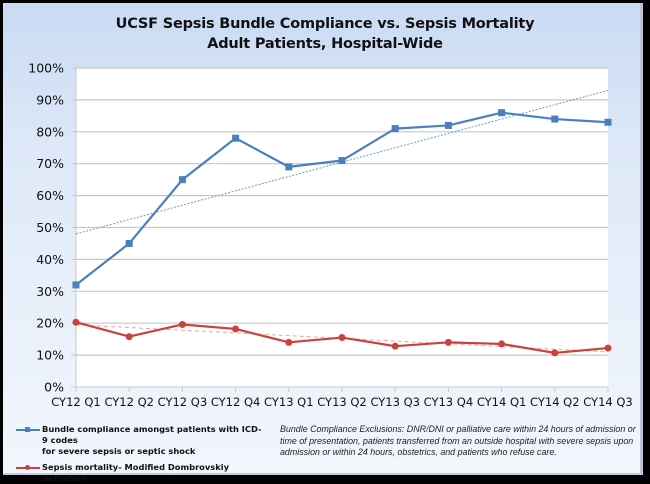 This screenshot has width=650, height=484. I want to click on x-tick-label: CY14 Q2, so click(555, 402).